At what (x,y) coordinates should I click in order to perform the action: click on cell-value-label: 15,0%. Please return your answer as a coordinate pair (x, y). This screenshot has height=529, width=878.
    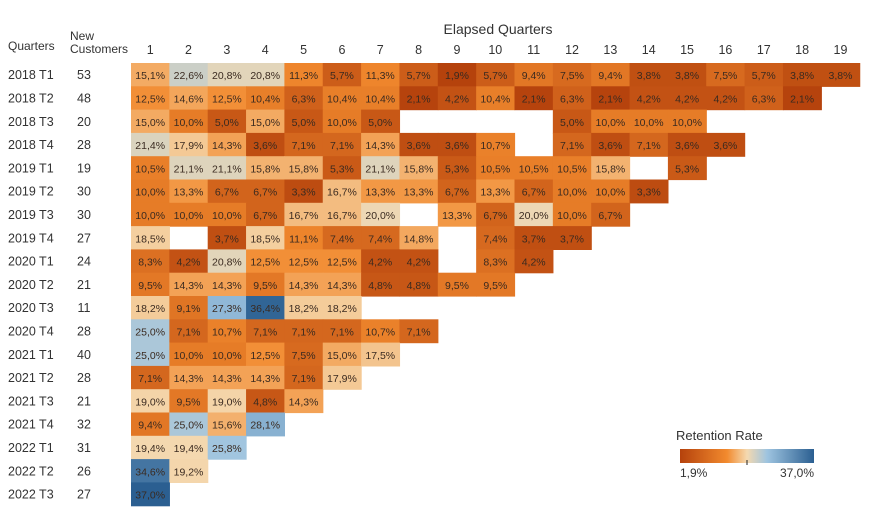
    Looking at the image, I should click on (265, 123).